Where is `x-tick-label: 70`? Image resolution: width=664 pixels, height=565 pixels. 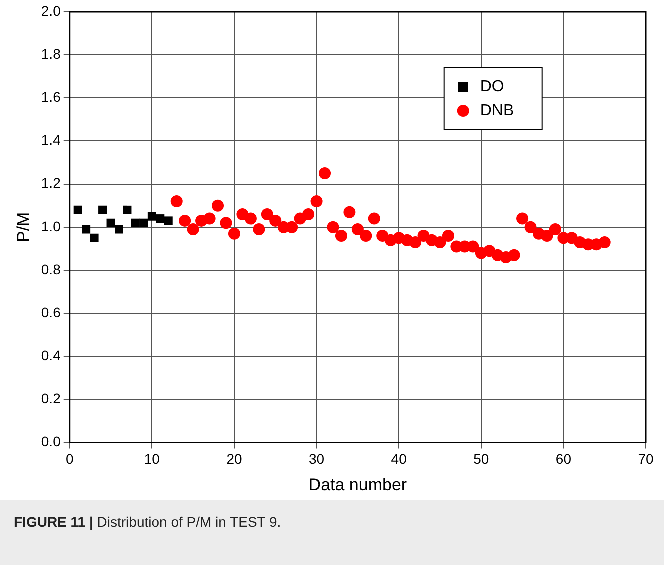 x-tick-label: 70 is located at coordinates (646, 459).